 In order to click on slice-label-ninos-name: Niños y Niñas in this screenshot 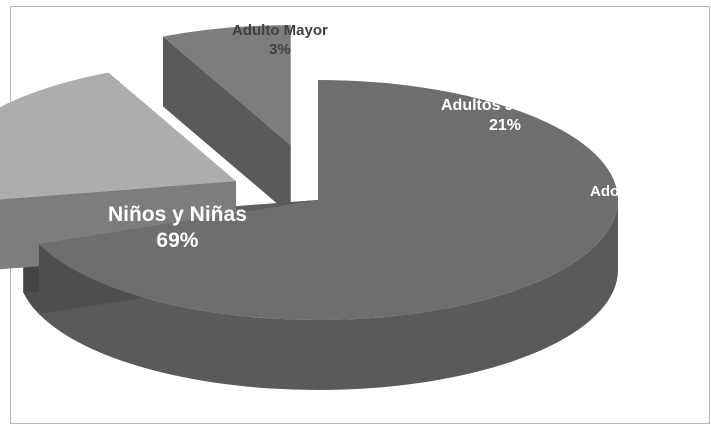, I will do `click(177, 214)`.